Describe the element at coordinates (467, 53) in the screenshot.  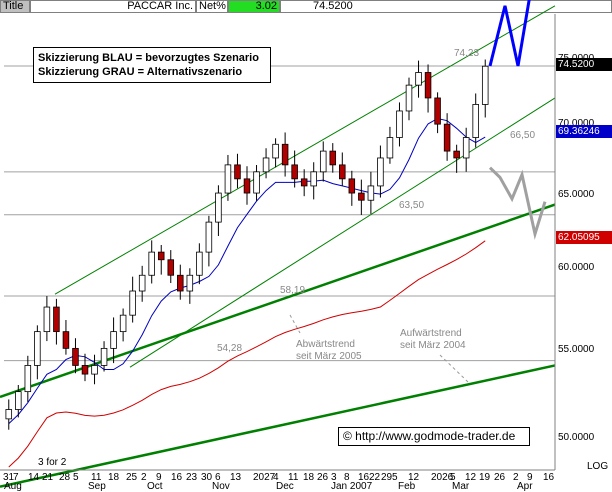
I see `level-74-23: 74,23` at that location.